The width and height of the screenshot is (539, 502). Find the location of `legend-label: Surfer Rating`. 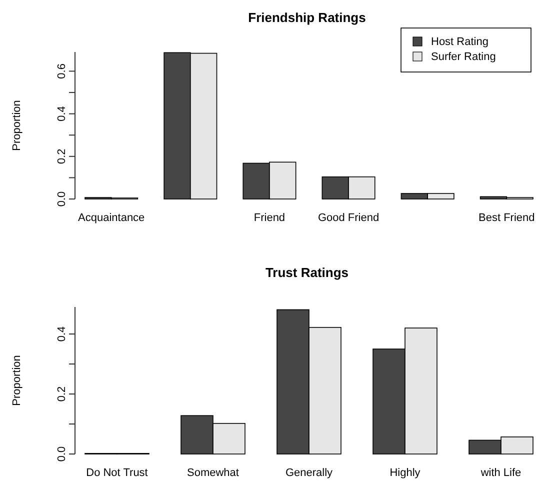

legend-label: Surfer Rating is located at coordinates (463, 57).